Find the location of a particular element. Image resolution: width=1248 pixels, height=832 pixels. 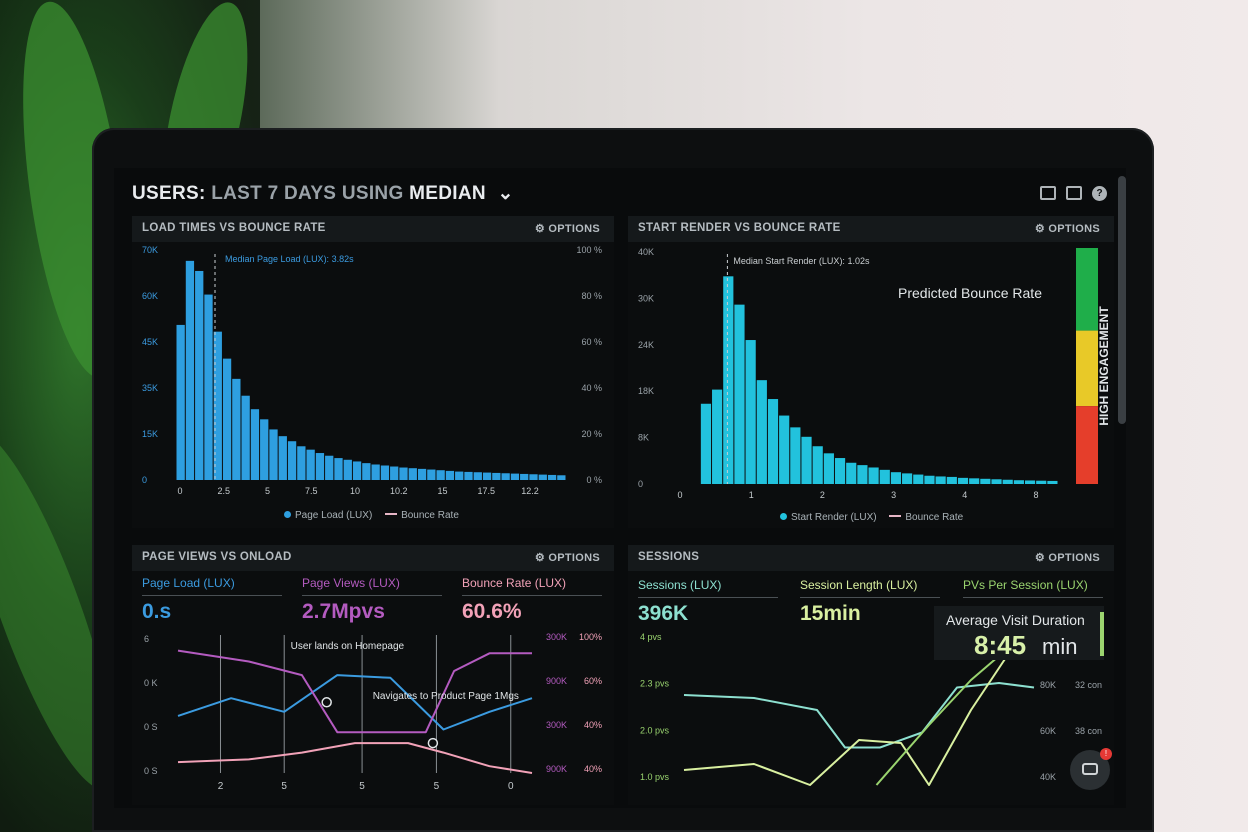

dashboard-title: USERS: LAST 7 DAYS USING MEDIAN ⌄ is located at coordinates (323, 193).